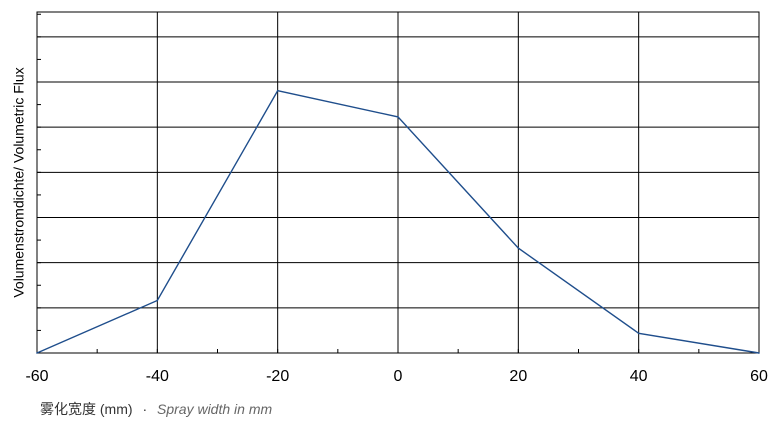  What do you see at coordinates (157, 376) in the screenshot?
I see `x-tick-label: -40` at bounding box center [157, 376].